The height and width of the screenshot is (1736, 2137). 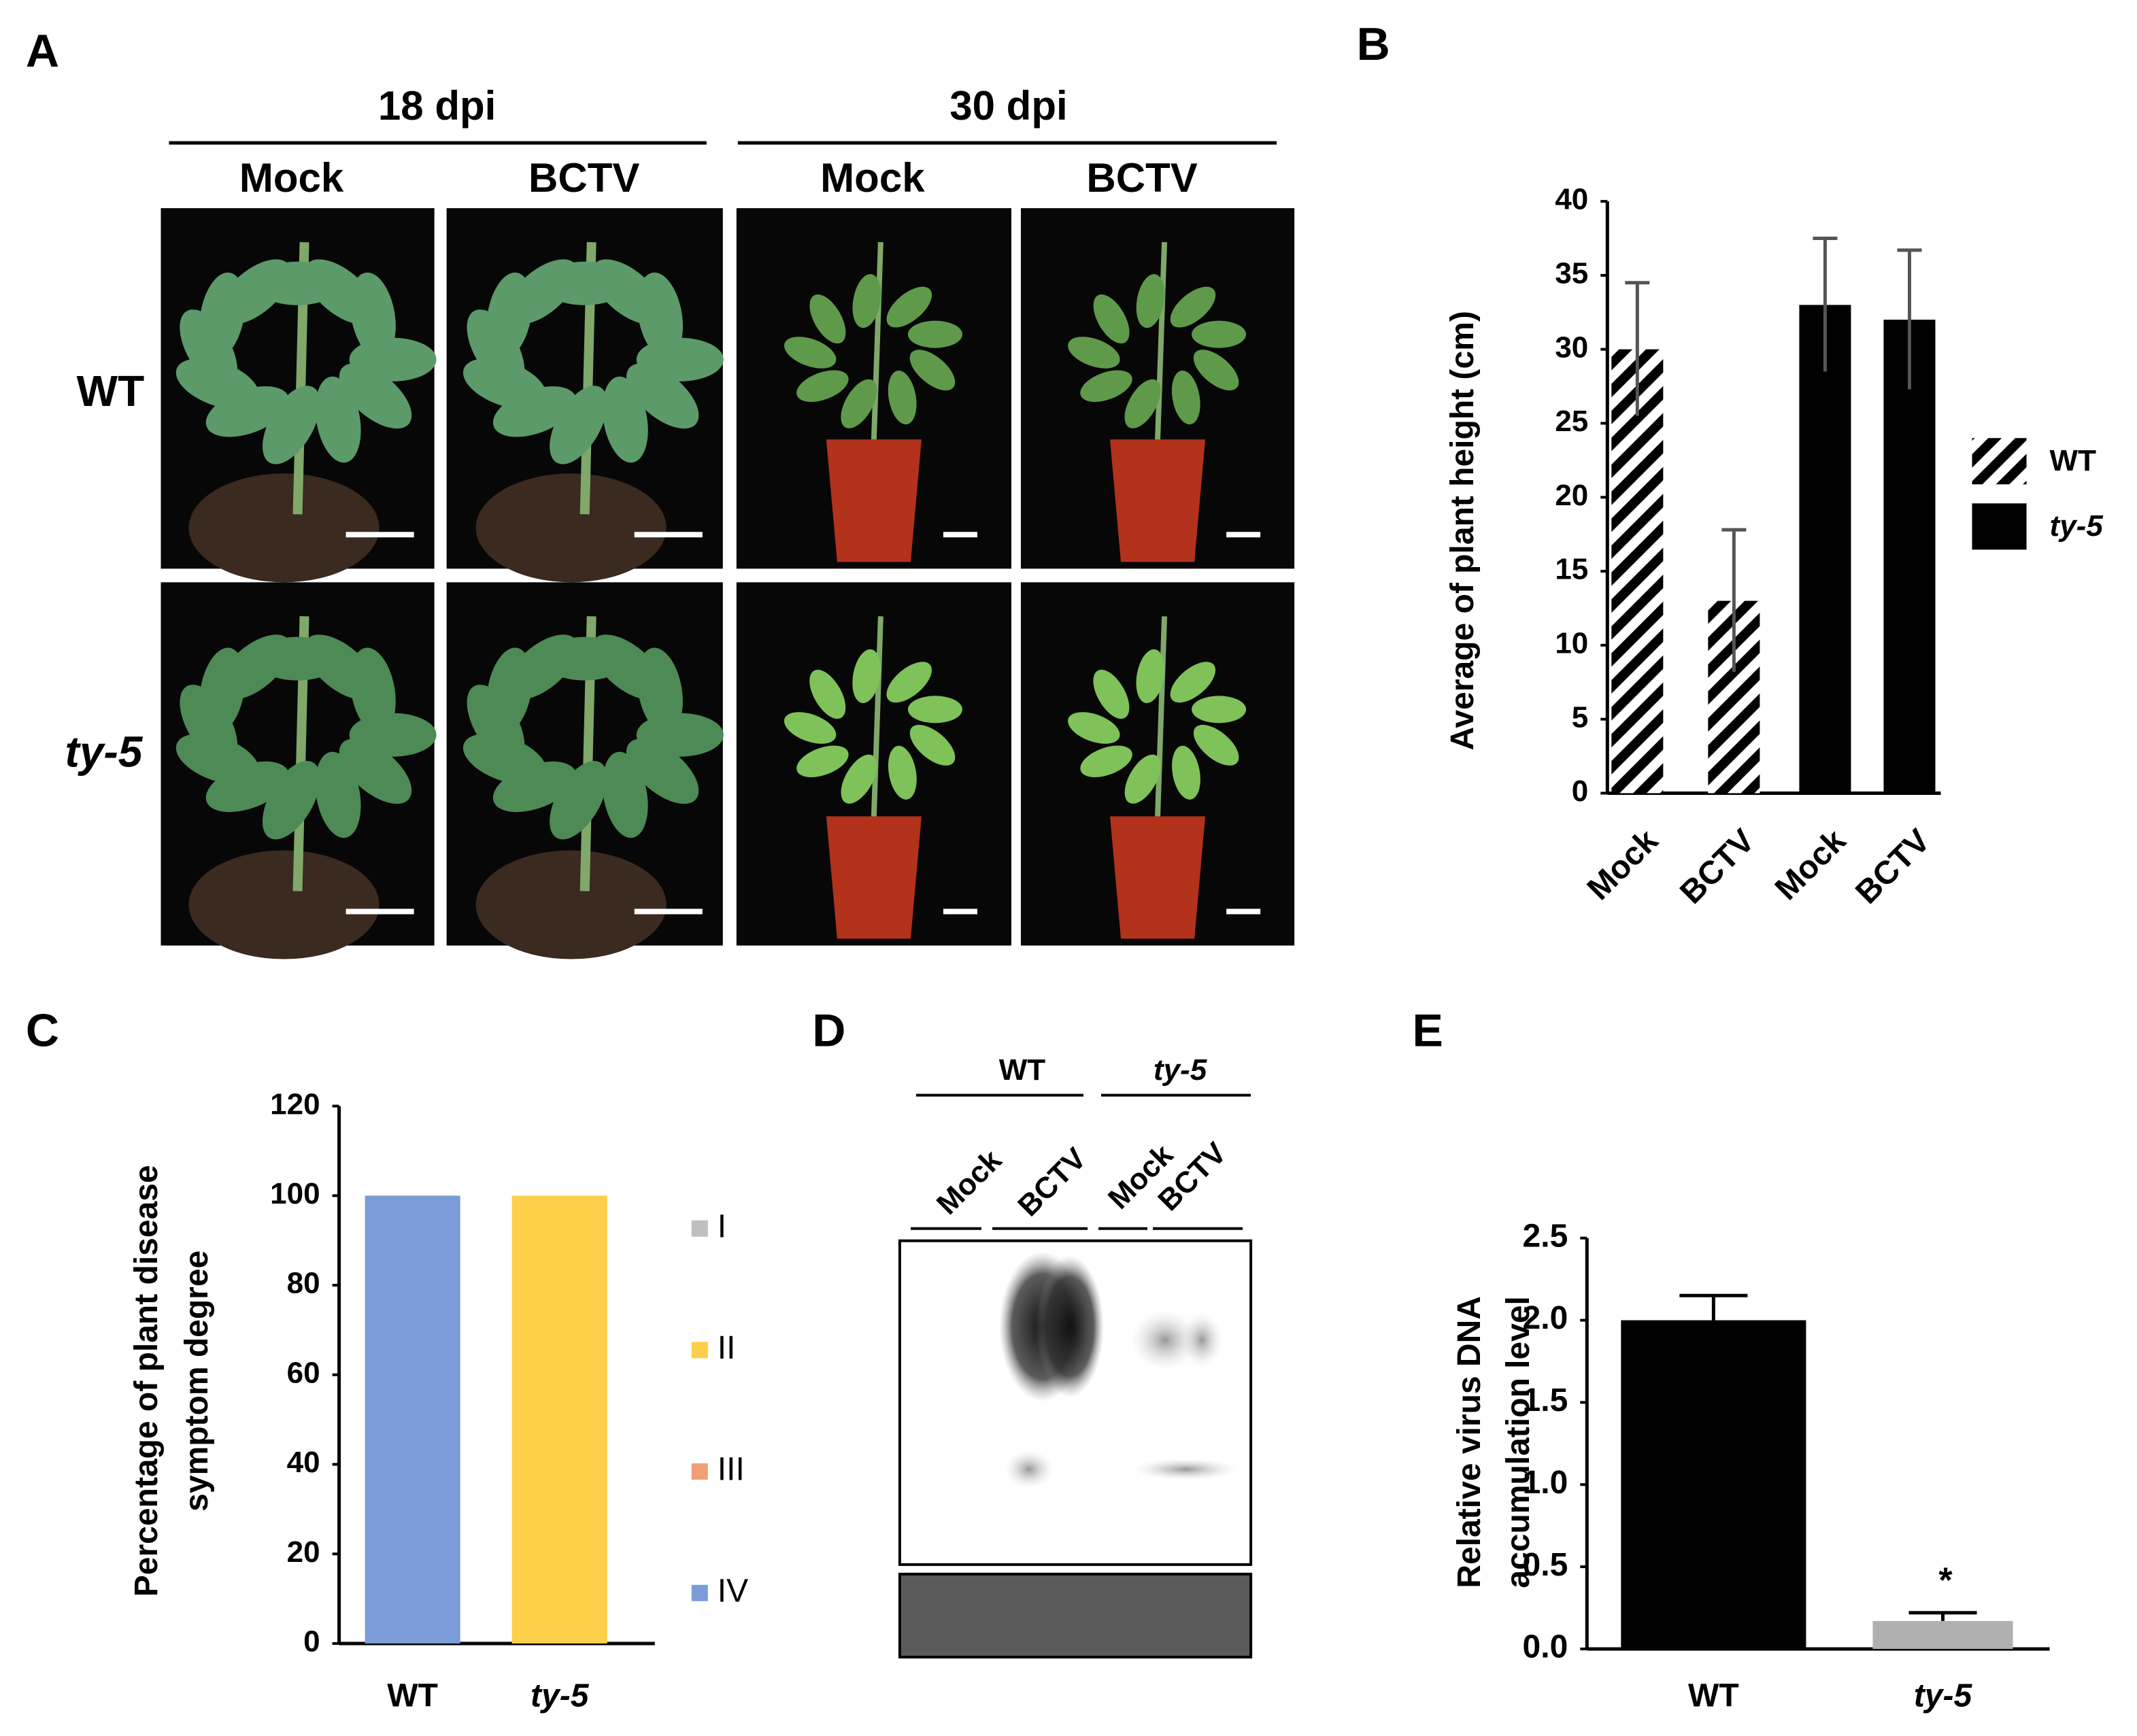 I want to click on y-axis-label: symptom degree, so click(x=197, y=1381).